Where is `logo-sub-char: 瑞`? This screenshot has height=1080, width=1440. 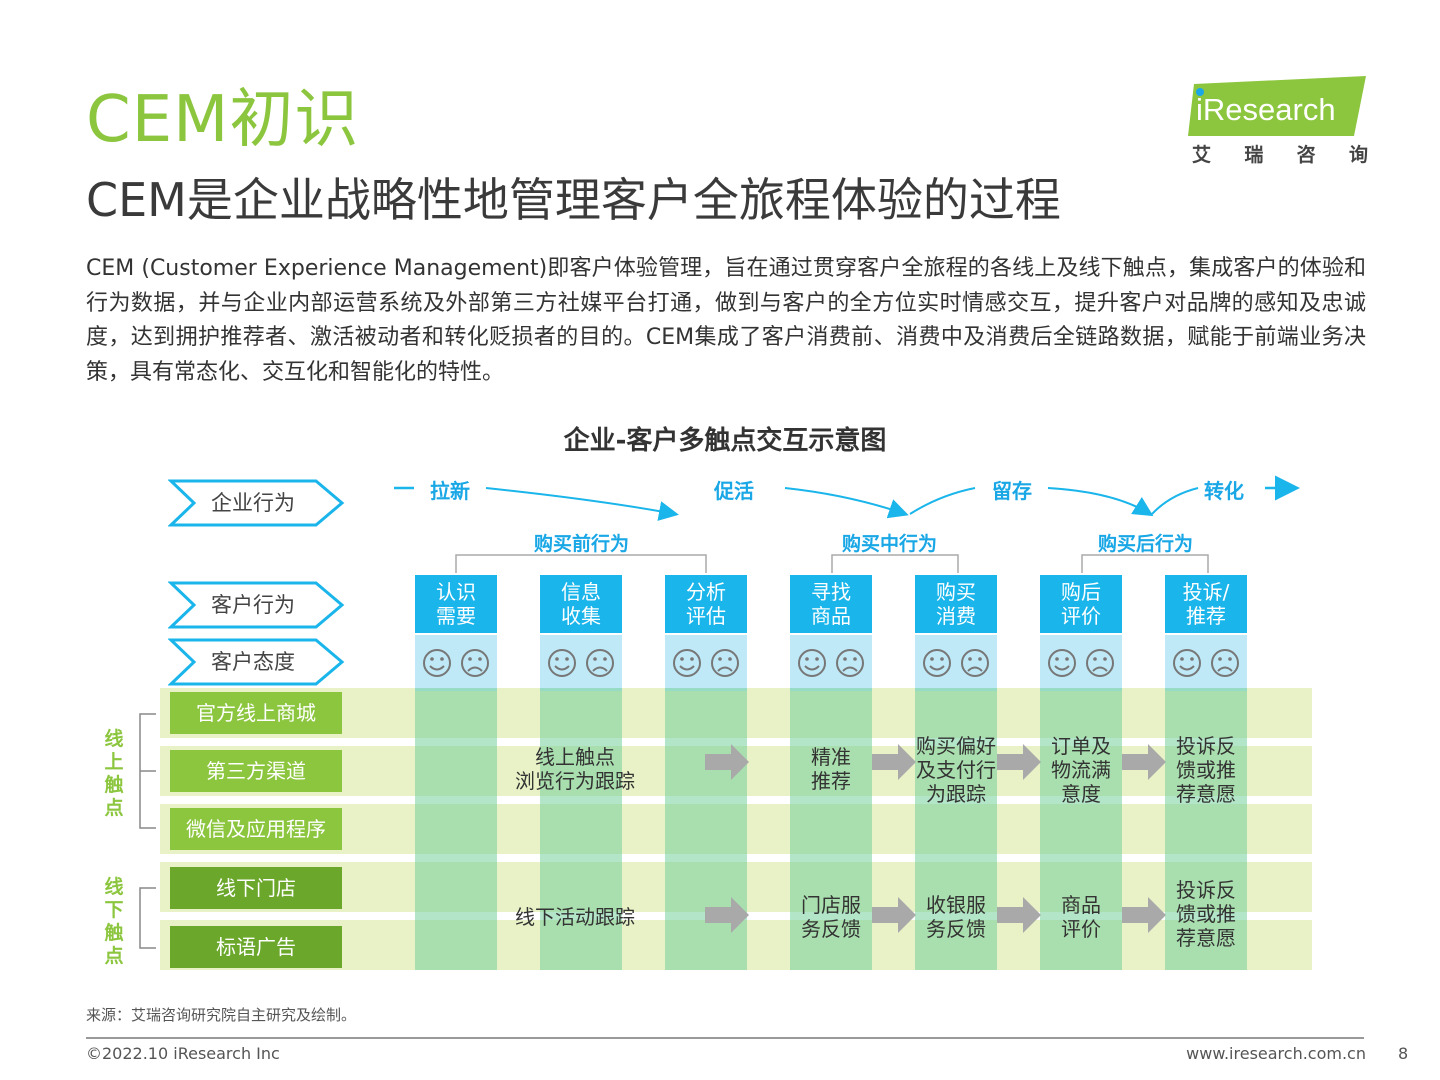
logo-sub-char: 瑞 is located at coordinates (1254, 155).